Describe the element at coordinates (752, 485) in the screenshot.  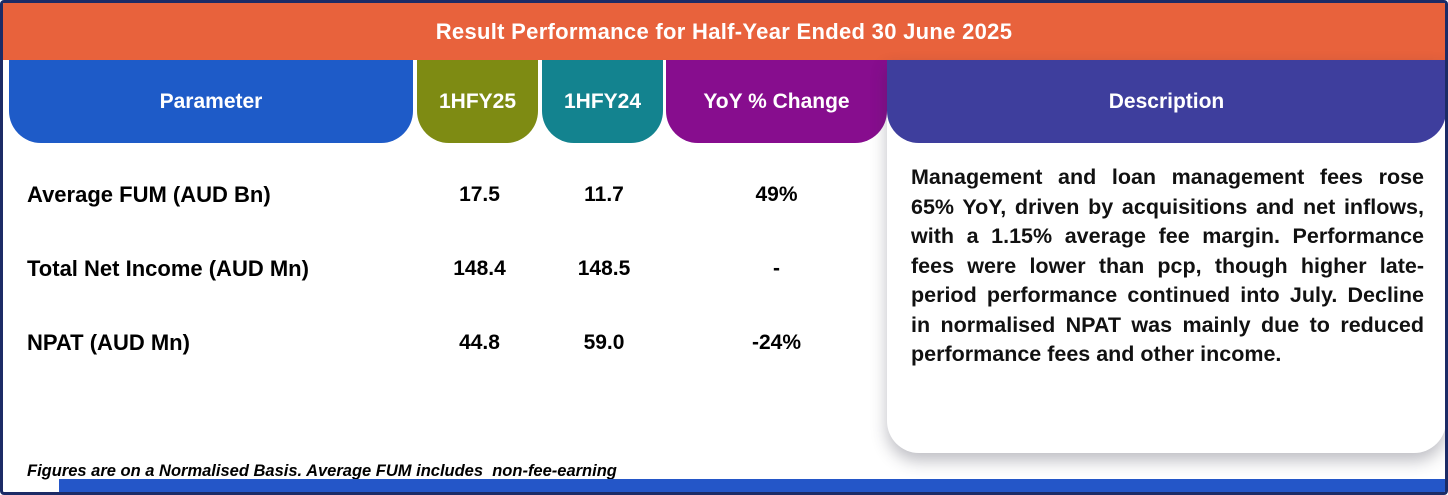
I see `bottom-accent-bar` at that location.